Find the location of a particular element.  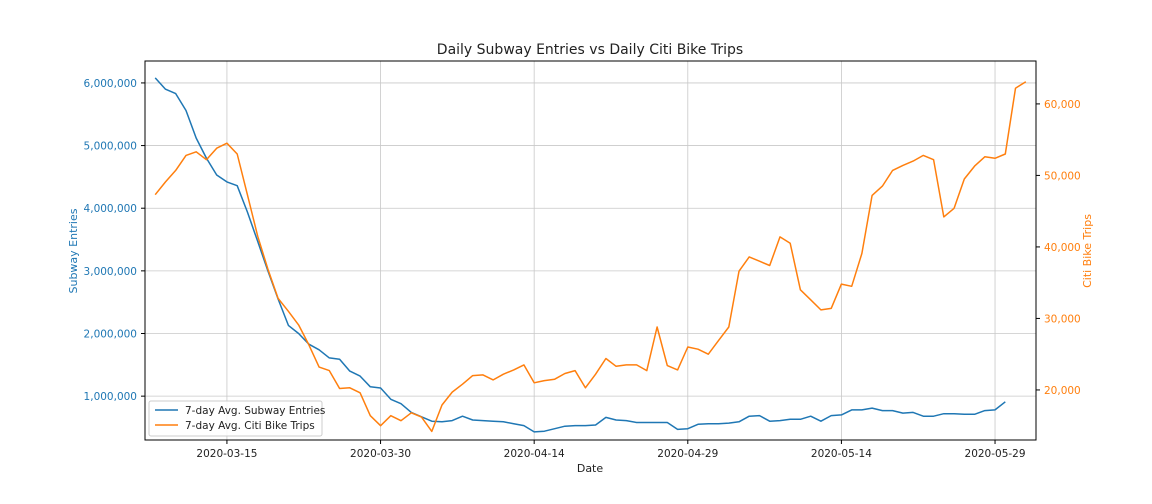

y-axis-right: 20,000 30,000 40,000 50,000 60,000 is located at coordinates (1058, 248).